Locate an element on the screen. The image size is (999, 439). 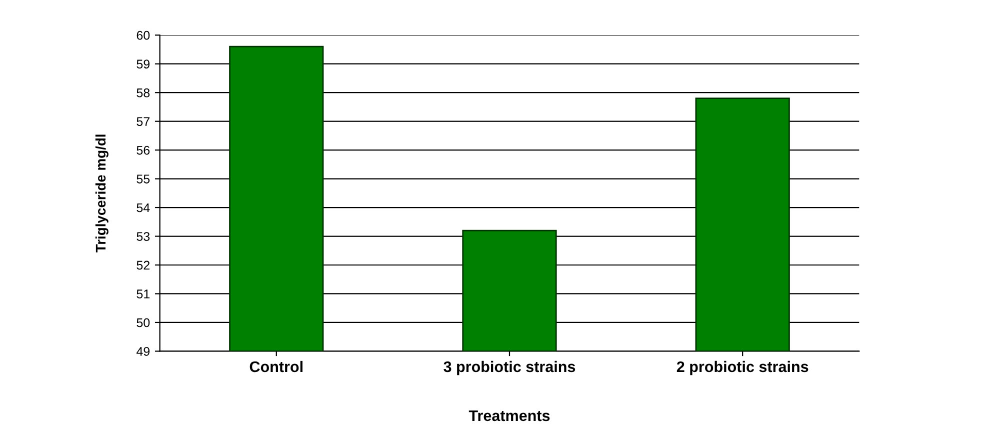
y-tick-label: 51 is located at coordinates (143, 294).